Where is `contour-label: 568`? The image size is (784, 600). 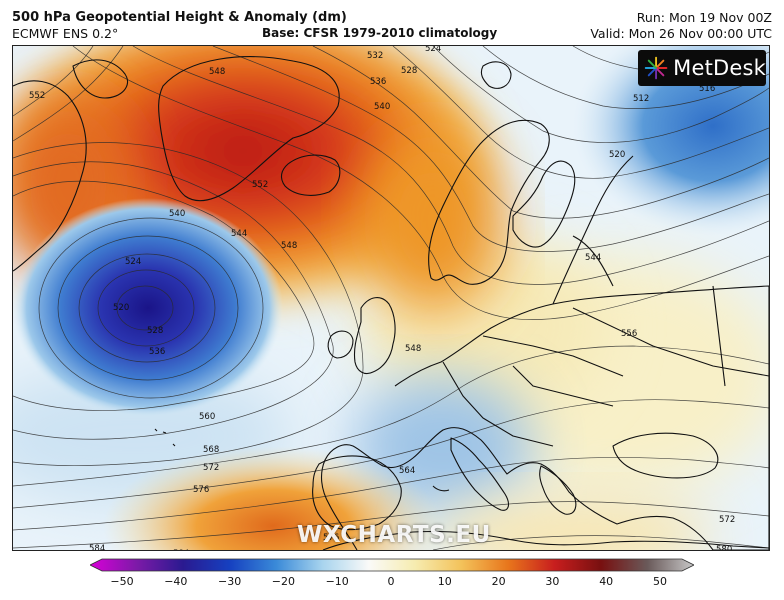 contour-label: 568 is located at coordinates (211, 450).